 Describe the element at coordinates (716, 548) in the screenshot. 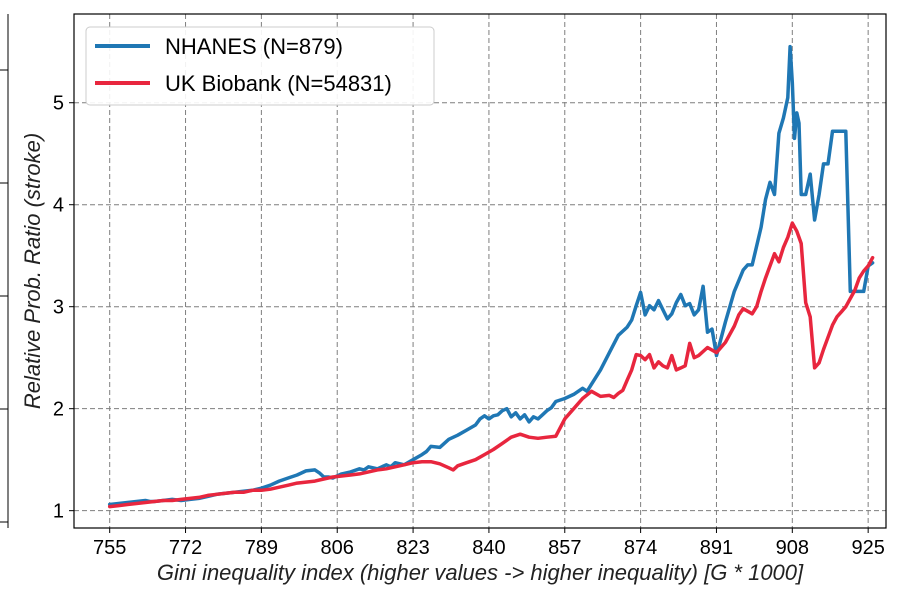

I see `x-tick-label: 891` at that location.